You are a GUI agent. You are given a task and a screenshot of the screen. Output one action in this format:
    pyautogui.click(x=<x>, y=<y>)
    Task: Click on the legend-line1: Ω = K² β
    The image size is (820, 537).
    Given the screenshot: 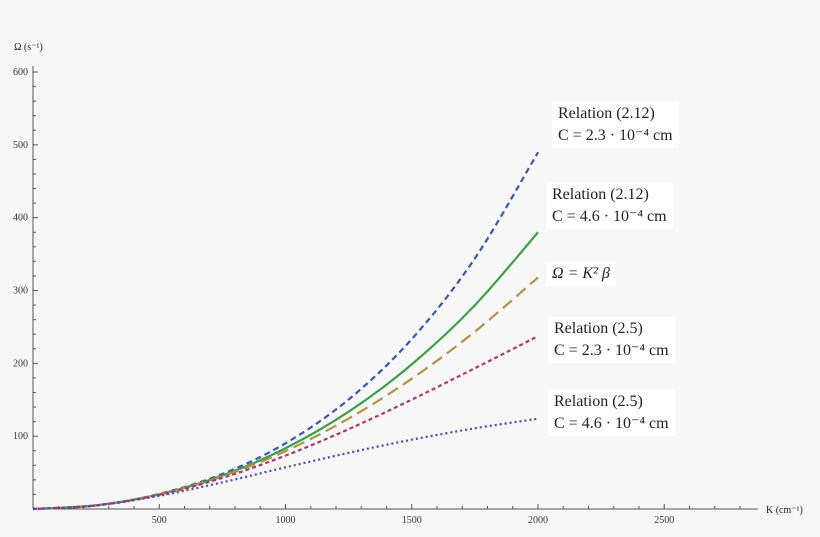 What is the action you would take?
    pyautogui.click(x=581, y=273)
    